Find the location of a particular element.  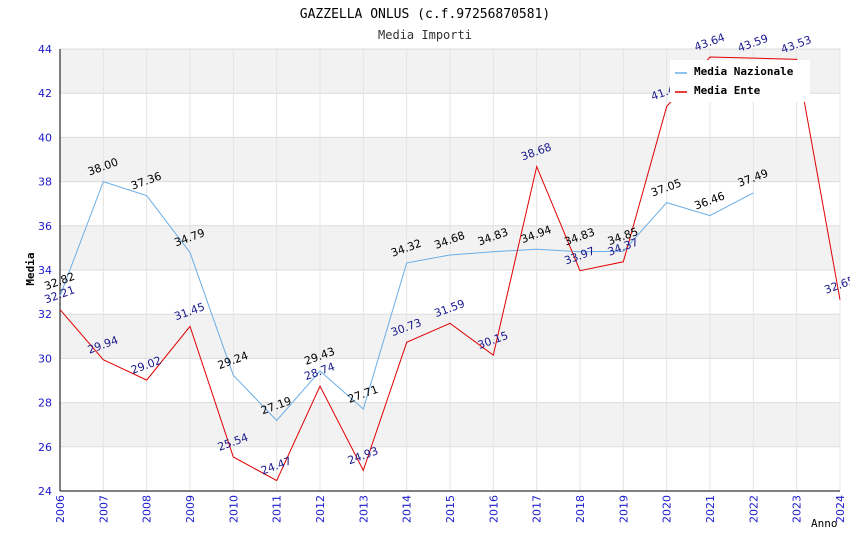

y-tick-labels: 24 26 28 30 32 34 36 38 40 42 44 is located at coordinates (45, 270).